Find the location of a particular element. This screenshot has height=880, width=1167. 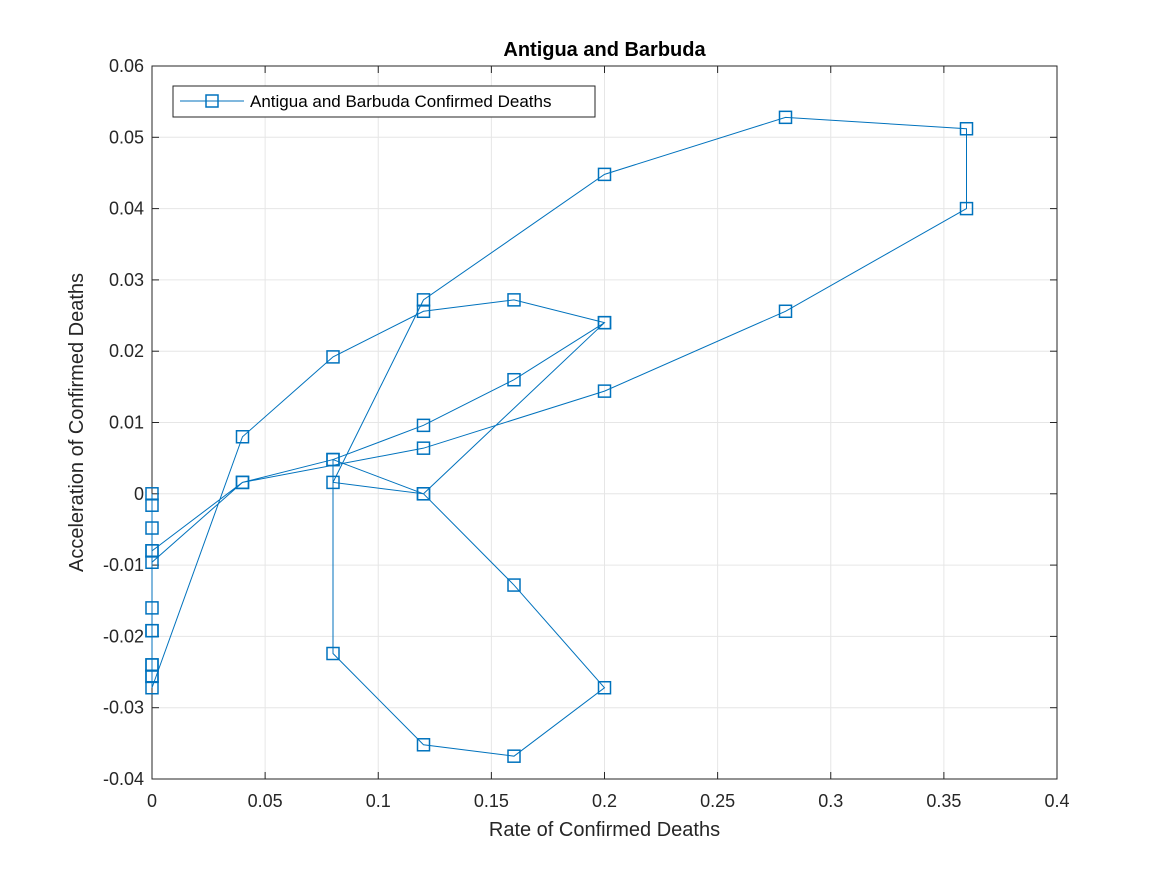

y-tick-label: -0.01 is located at coordinates (123, 565).